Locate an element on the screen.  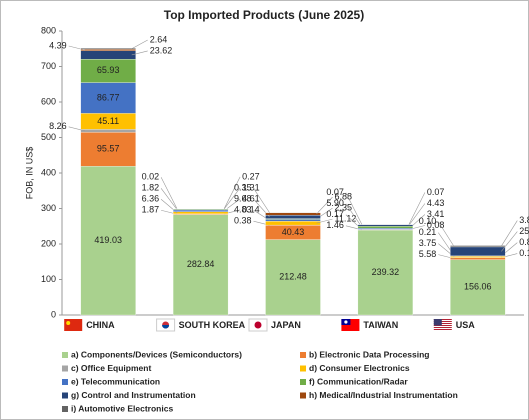
data-label: 0.13 is located at coordinates (524, 253).